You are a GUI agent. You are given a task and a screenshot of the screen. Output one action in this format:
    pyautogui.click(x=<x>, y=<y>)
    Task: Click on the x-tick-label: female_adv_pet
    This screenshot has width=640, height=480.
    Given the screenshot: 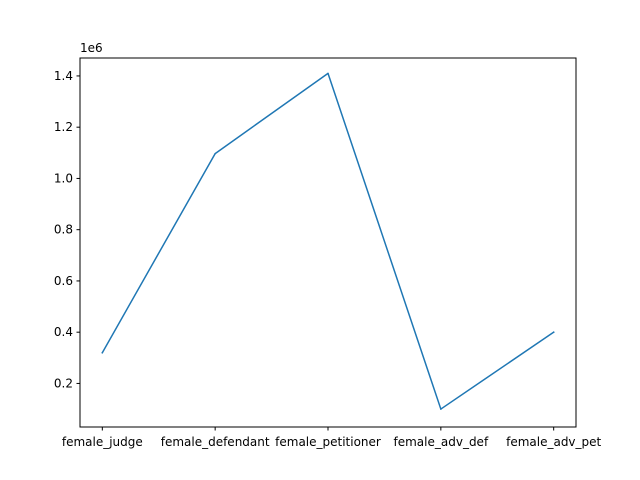 What is the action you would take?
    pyautogui.click(x=553, y=442)
    